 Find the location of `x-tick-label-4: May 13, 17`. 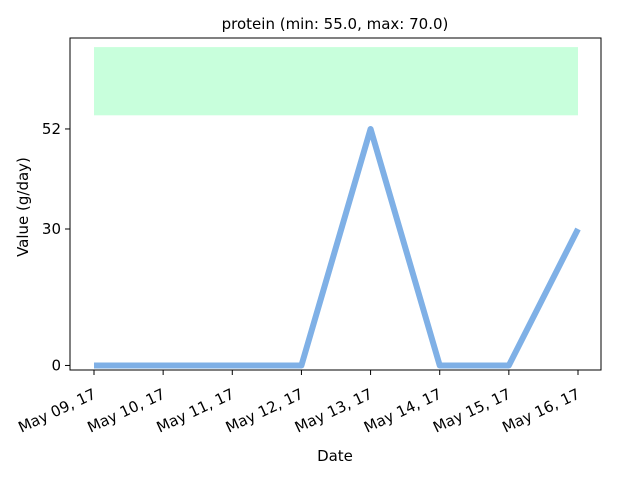

x-tick-label-4: May 13, 17 is located at coordinates (333, 411).